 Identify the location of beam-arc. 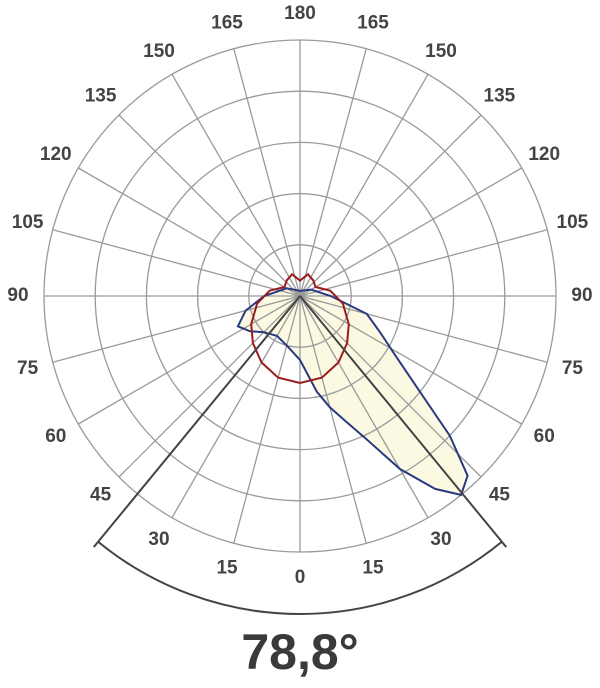
(300, 577).